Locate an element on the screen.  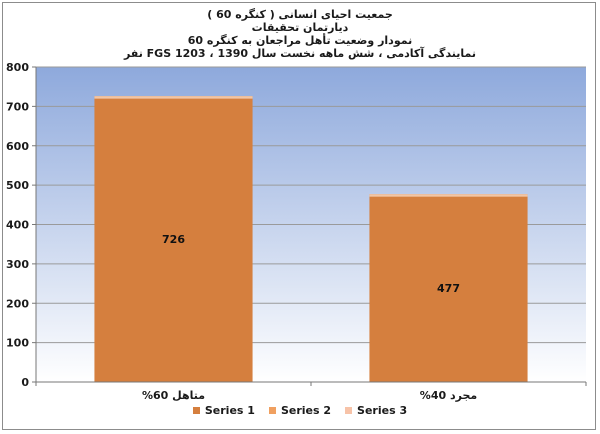
y-tick-label: 600 is located at coordinates (17, 146).